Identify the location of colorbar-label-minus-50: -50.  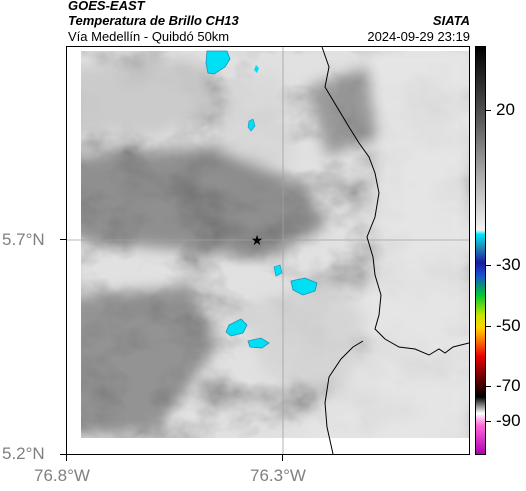
(508, 325).